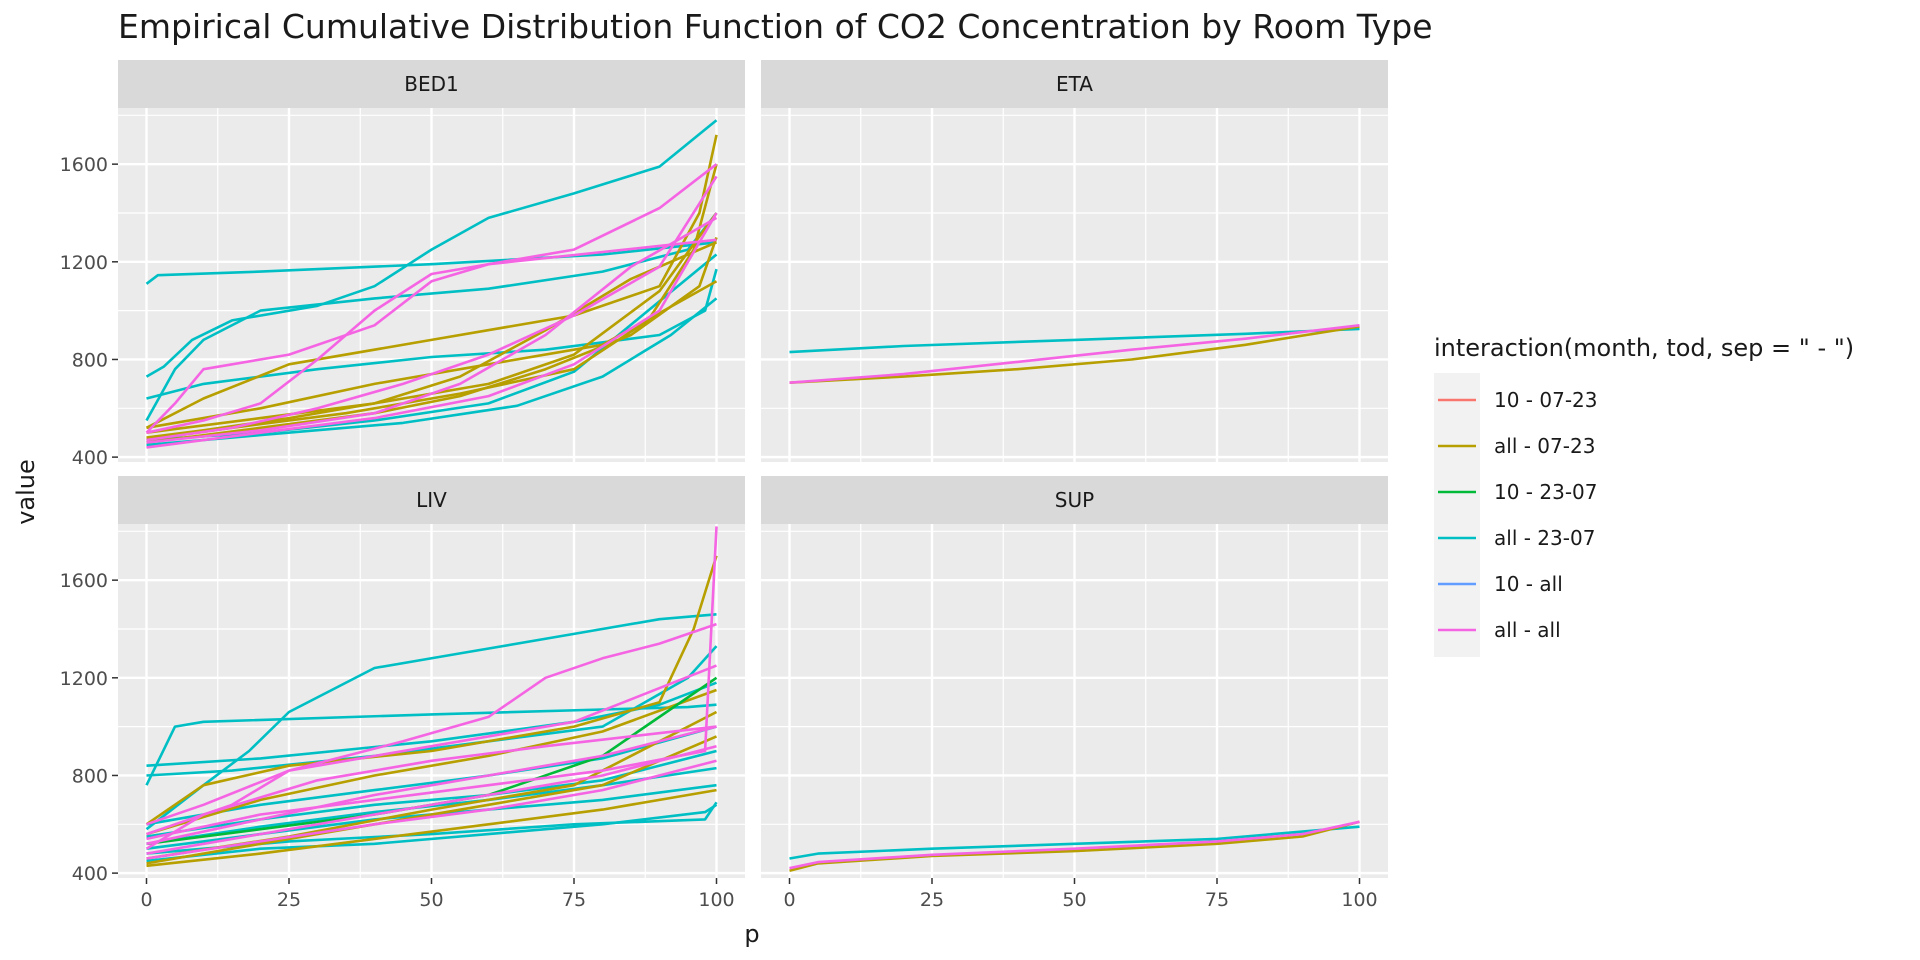  I want to click on legend-title: interaction(month, tod, sep = " - "), so click(1644, 348).